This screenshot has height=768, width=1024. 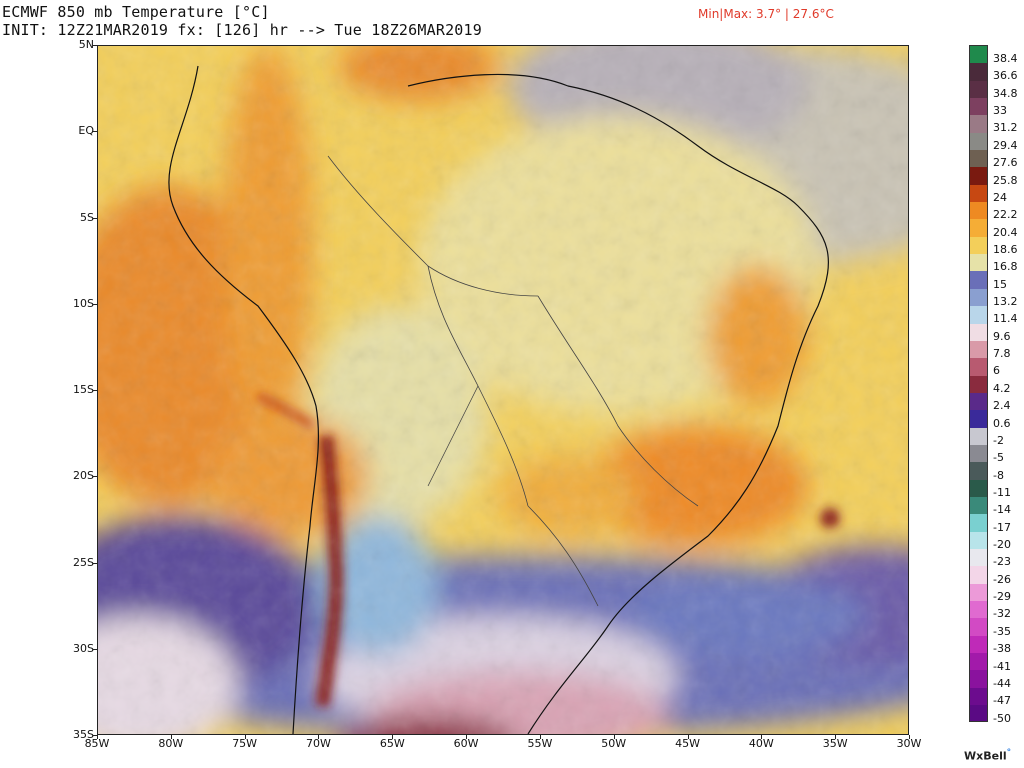 I want to click on lat-label: 30S, so click(x=83, y=648).